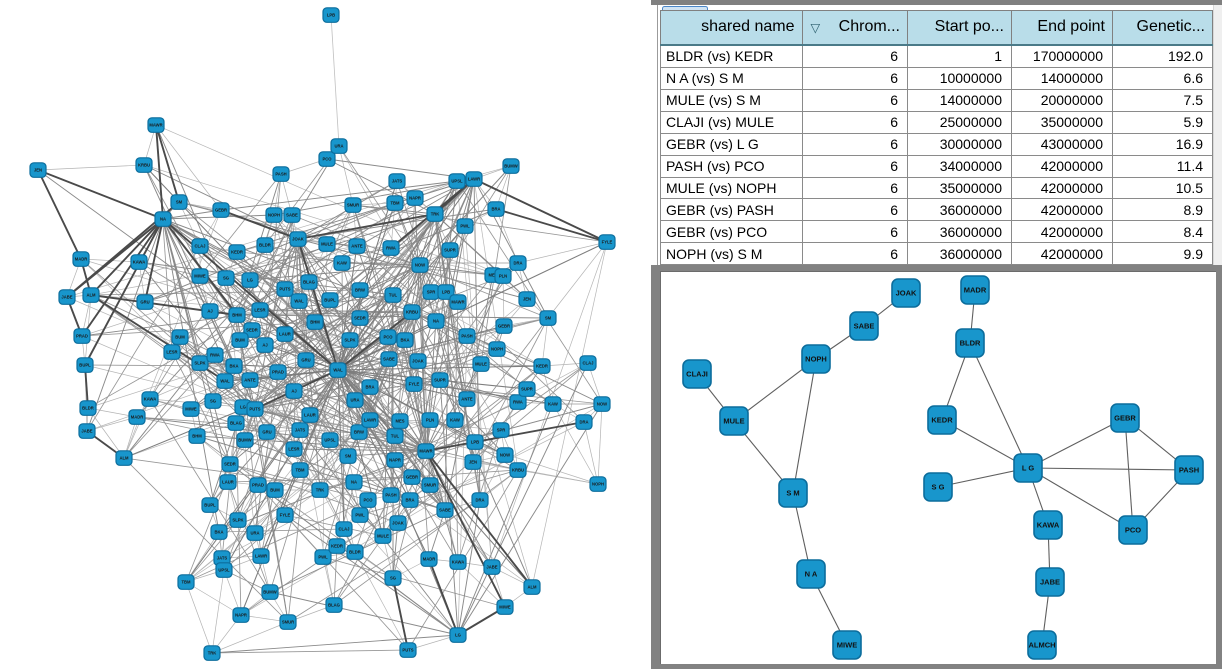 The image size is (1222, 669). I want to click on svg-text: ANTE, so click(467, 399).